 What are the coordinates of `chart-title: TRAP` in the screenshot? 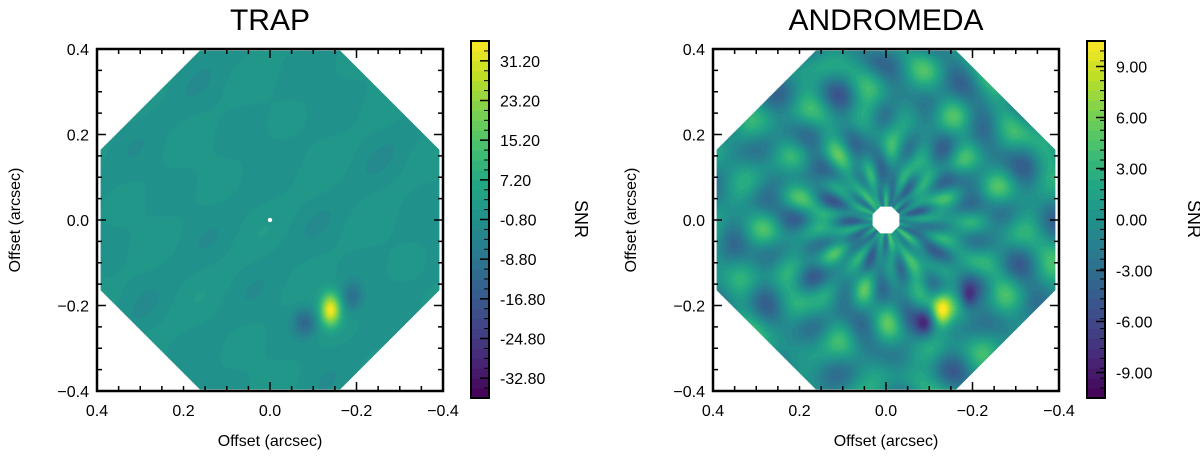 It's located at (270, 20).